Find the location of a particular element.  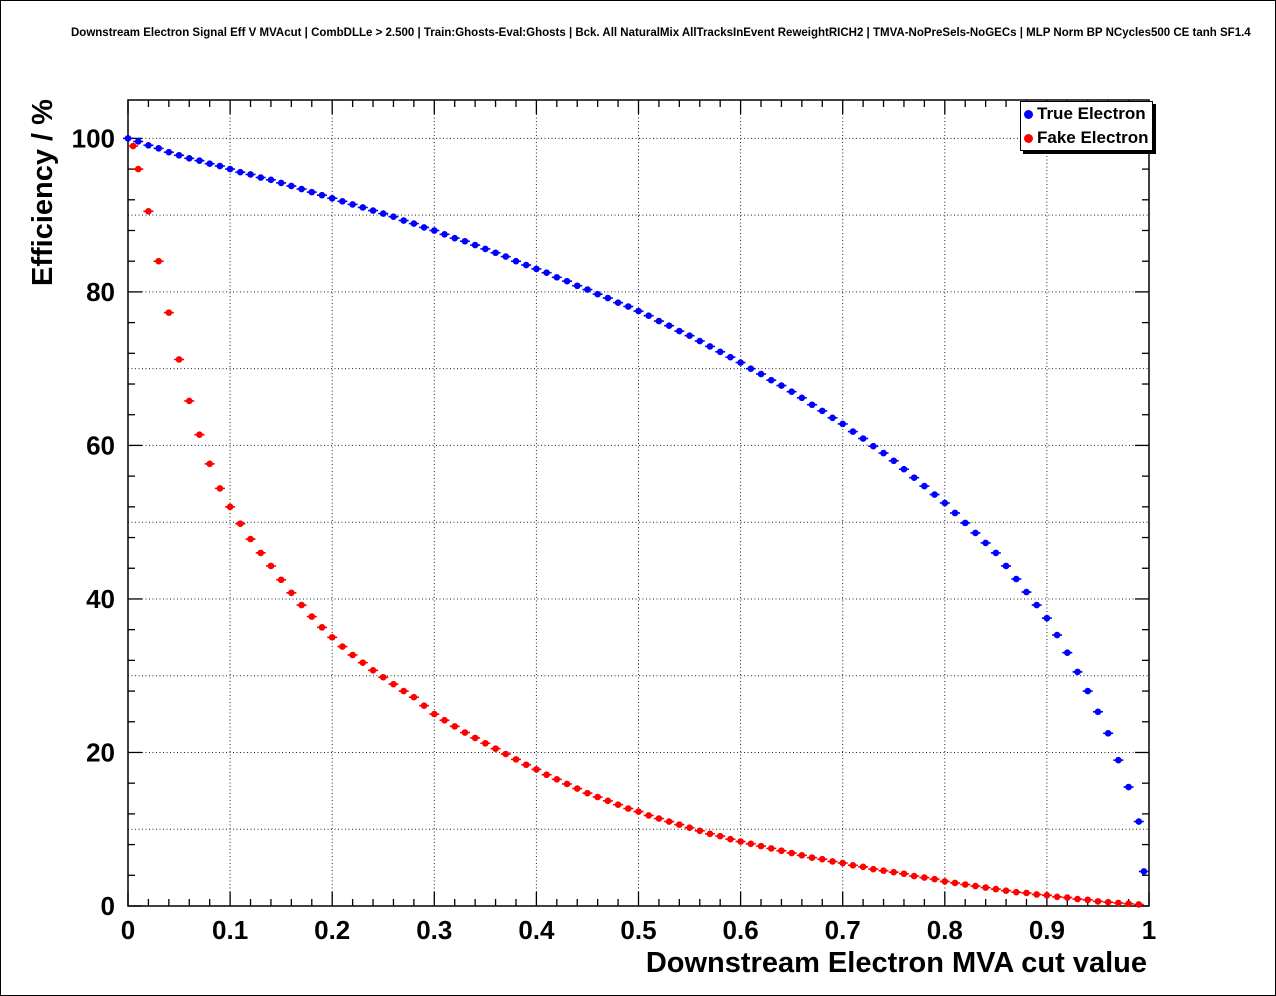

svg-text: 1 is located at coordinates (1149, 930).